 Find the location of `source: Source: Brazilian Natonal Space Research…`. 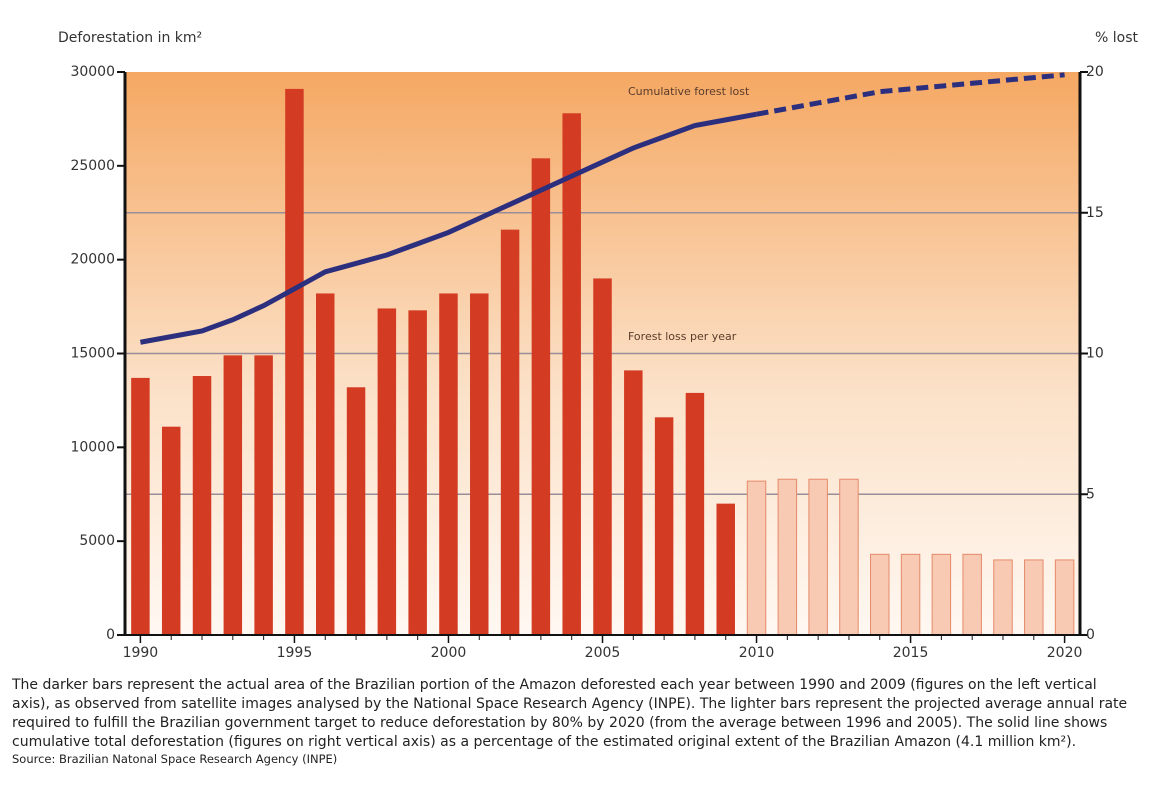

source: Source: Brazilian Natonal Space Research… is located at coordinates (175, 759).